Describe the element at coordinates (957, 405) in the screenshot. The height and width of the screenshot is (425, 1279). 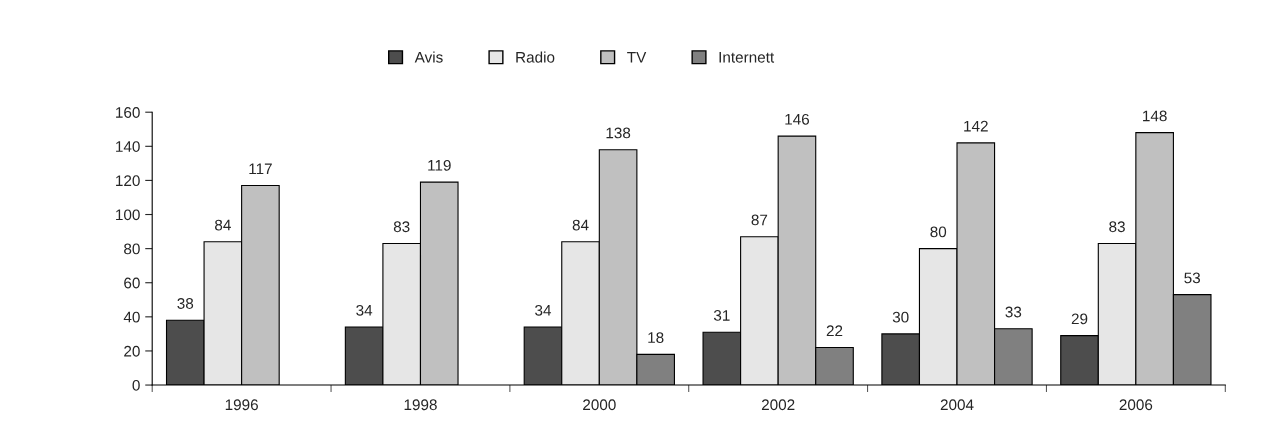
I see `x-tick-label: 2004` at that location.